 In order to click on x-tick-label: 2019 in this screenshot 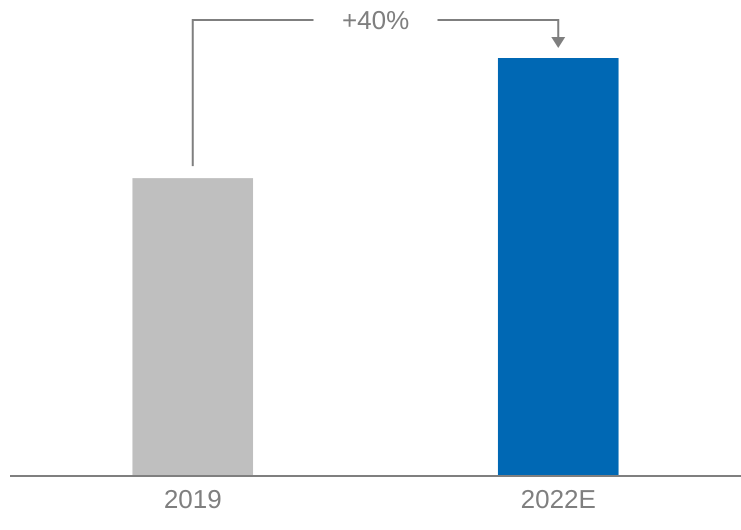, I will do `click(193, 499)`.